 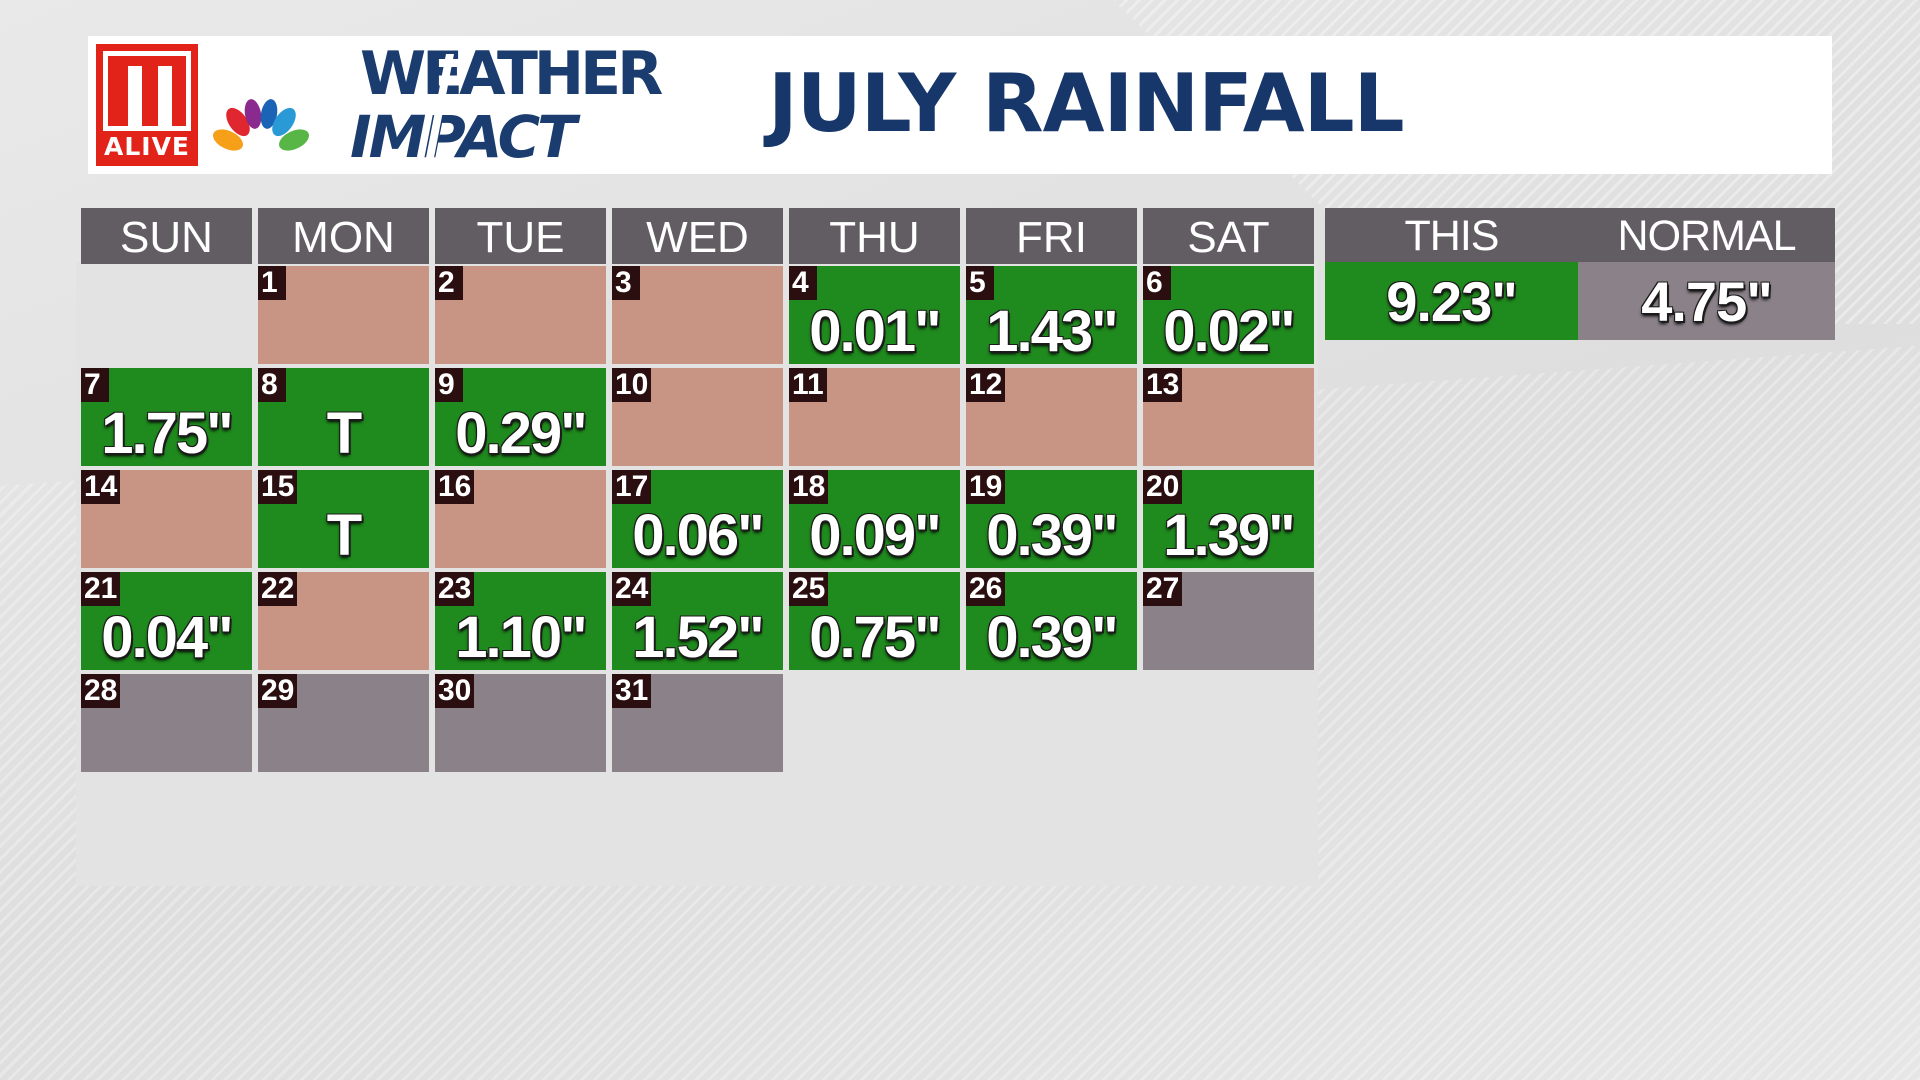 I want to click on day-cell-5: 5 1.43", so click(x=1051, y=315).